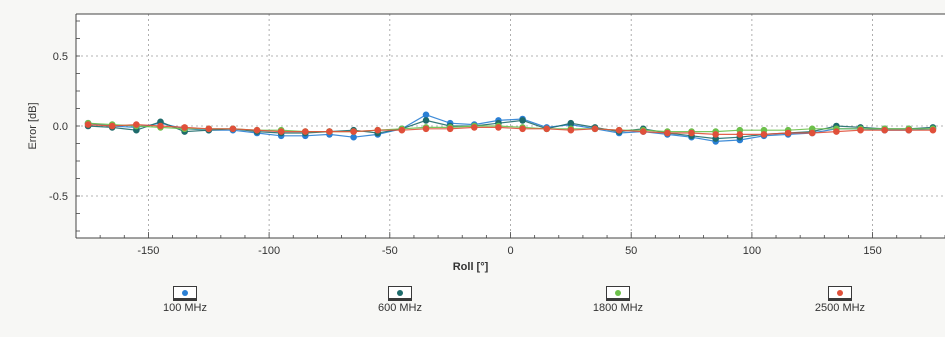 This screenshot has height=337, width=945. I want to click on x-tick-label: 50, so click(631, 251).